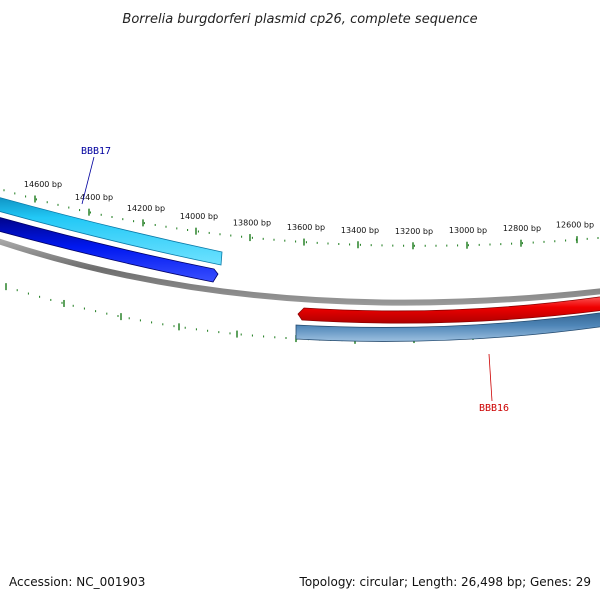 This screenshot has width=600, height=600. I want to click on tick-label: 14400 bp, so click(94, 197).